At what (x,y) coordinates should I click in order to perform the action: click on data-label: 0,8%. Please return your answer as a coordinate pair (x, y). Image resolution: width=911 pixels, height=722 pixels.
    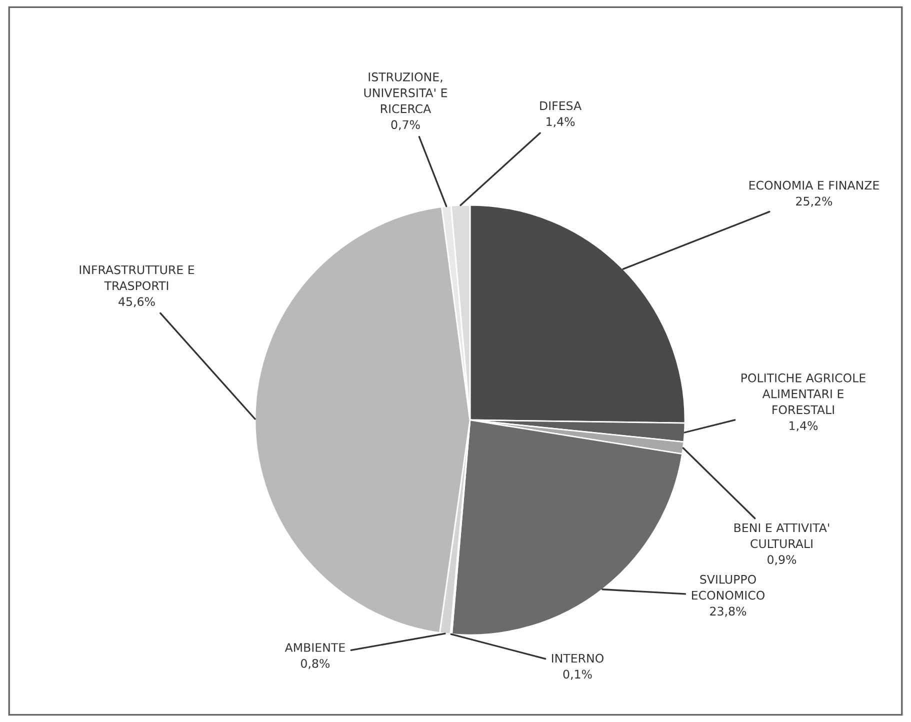
    Looking at the image, I should click on (315, 664).